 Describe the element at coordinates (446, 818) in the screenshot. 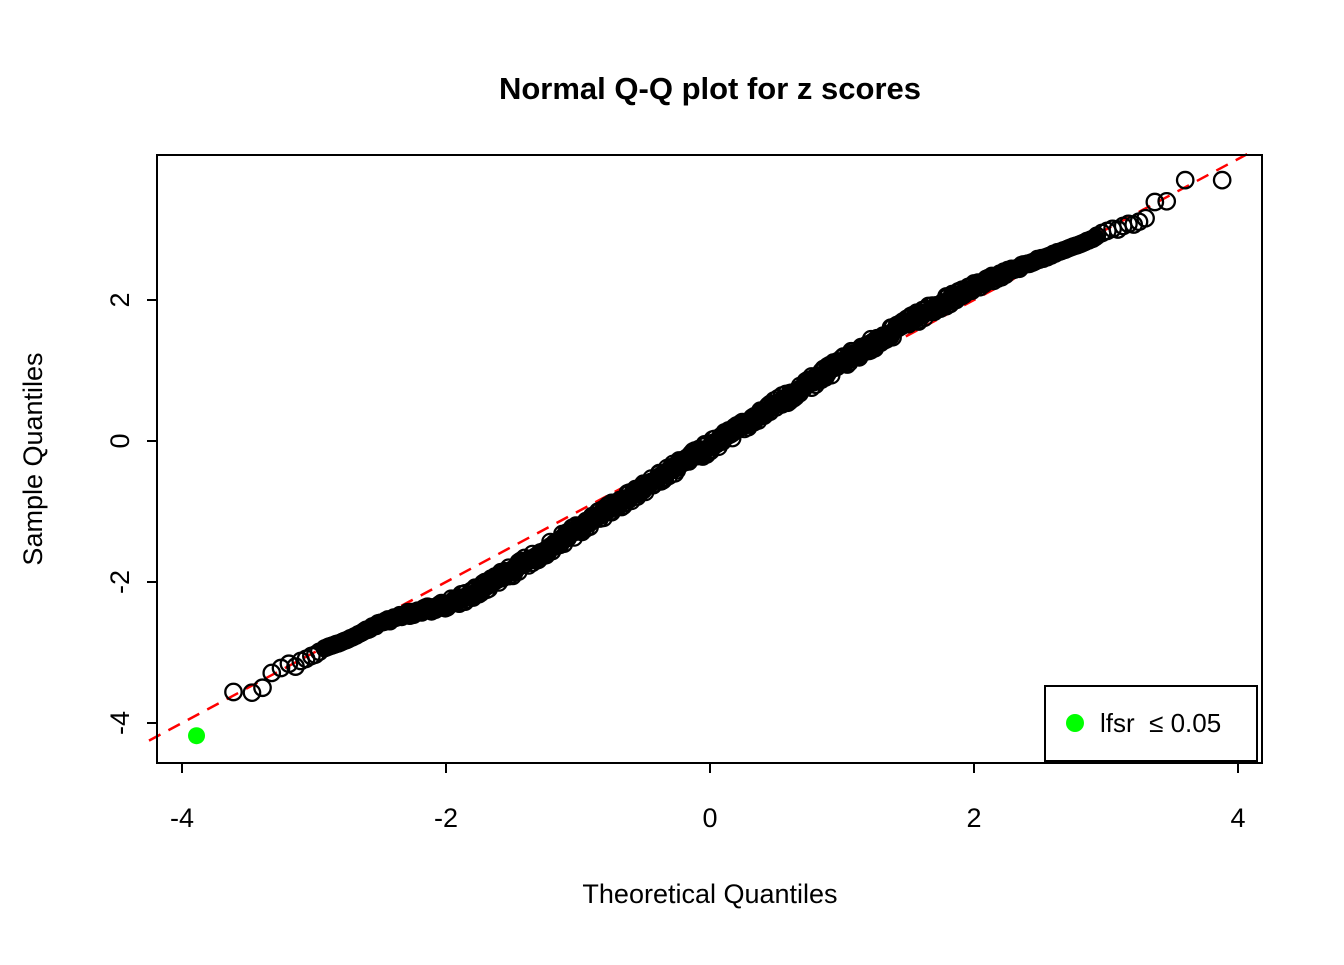

I see `x-tick-label: -2` at that location.